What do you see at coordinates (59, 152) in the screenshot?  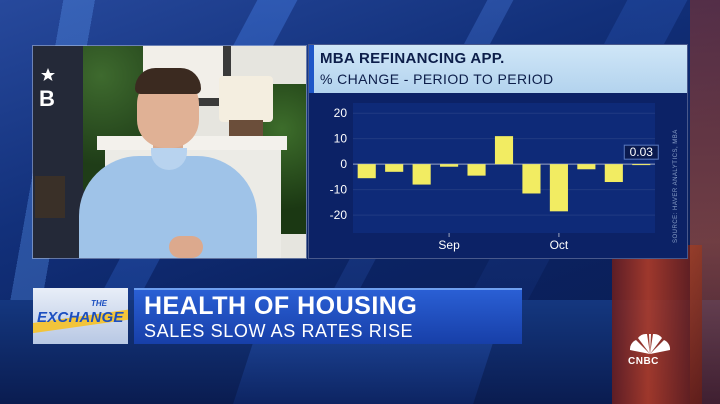 I see `dark-wall: B` at bounding box center [59, 152].